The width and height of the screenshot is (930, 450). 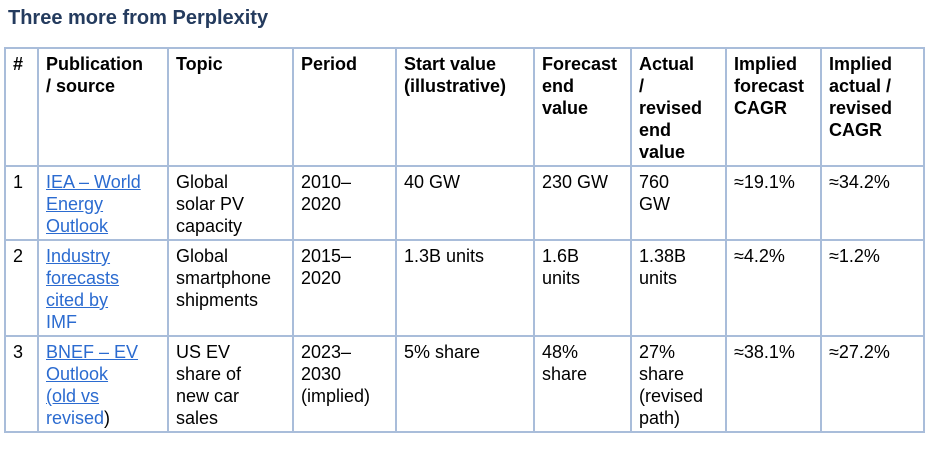 What do you see at coordinates (773, 107) in the screenshot?
I see `header-implied-forecast-cagr: Implied forecast CAGR` at bounding box center [773, 107].